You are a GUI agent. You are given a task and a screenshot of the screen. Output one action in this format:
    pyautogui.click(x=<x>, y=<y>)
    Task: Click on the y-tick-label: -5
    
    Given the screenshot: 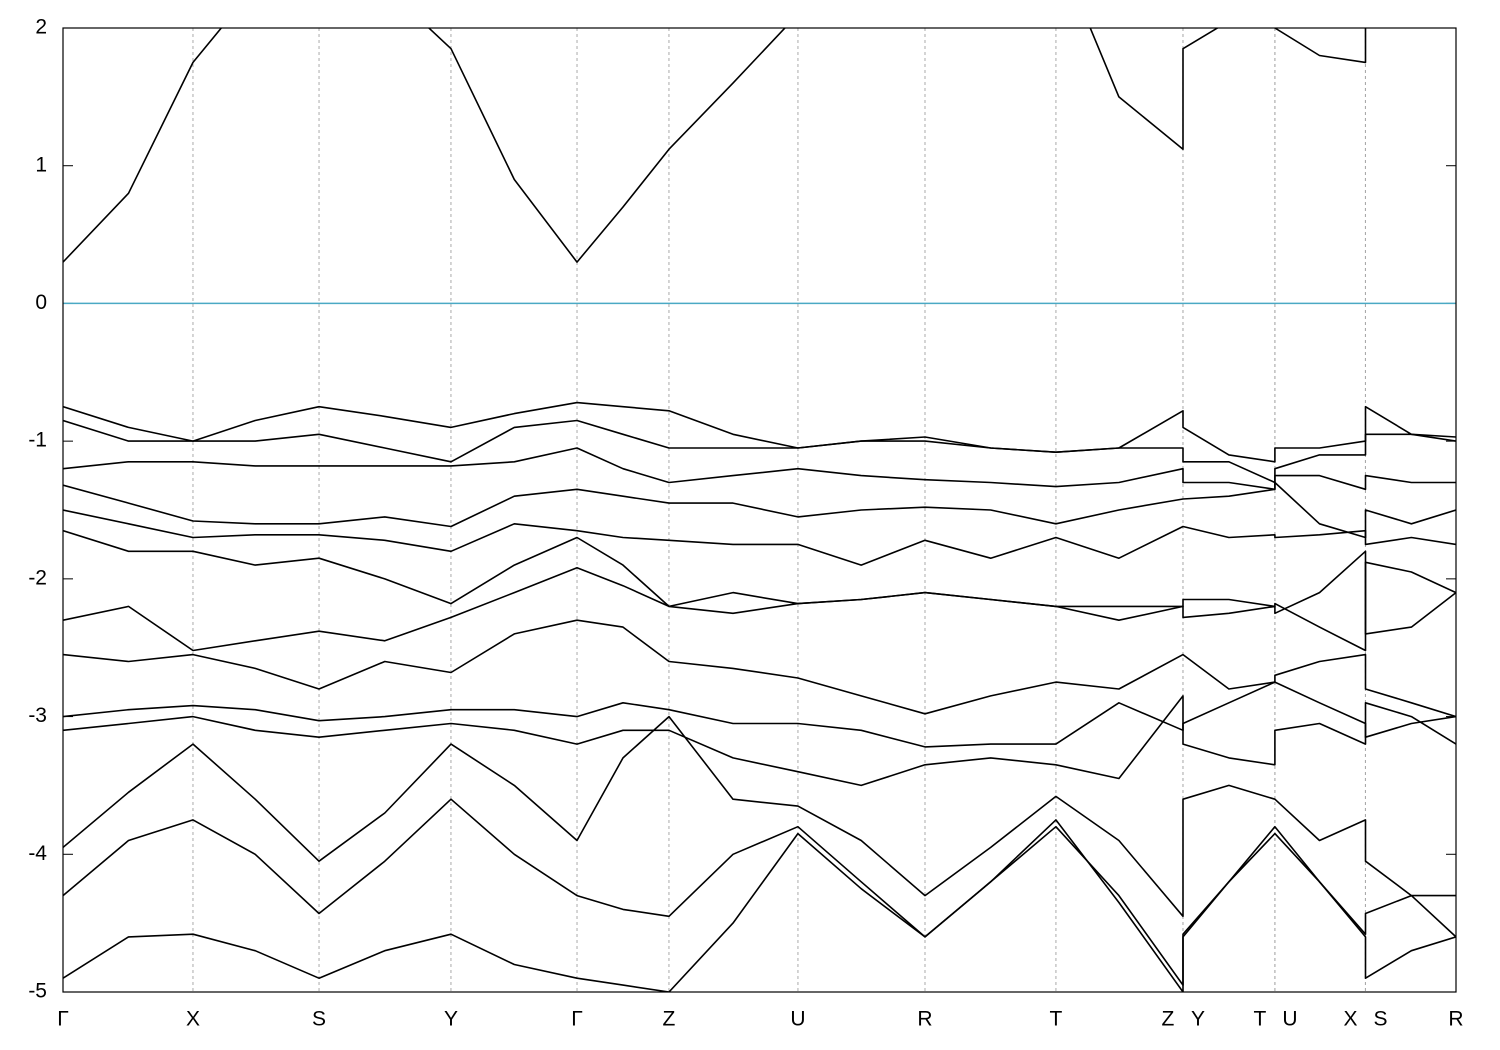 What is the action you would take?
    pyautogui.click(x=37, y=991)
    